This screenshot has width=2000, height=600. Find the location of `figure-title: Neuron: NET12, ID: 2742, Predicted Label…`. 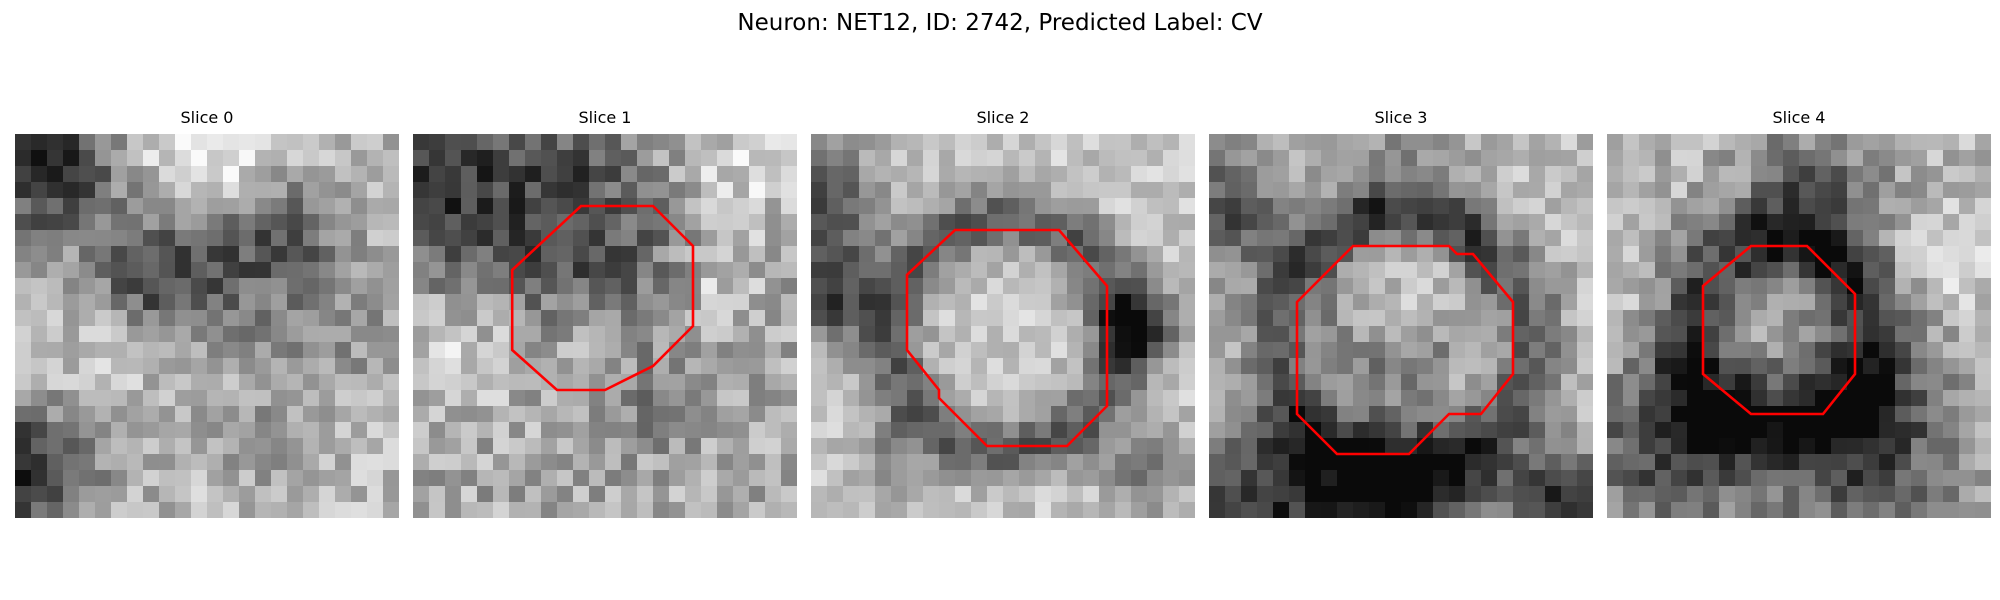

figure-title: Neuron: NET12, ID: 2742, Predicted Label… is located at coordinates (1000, 23).